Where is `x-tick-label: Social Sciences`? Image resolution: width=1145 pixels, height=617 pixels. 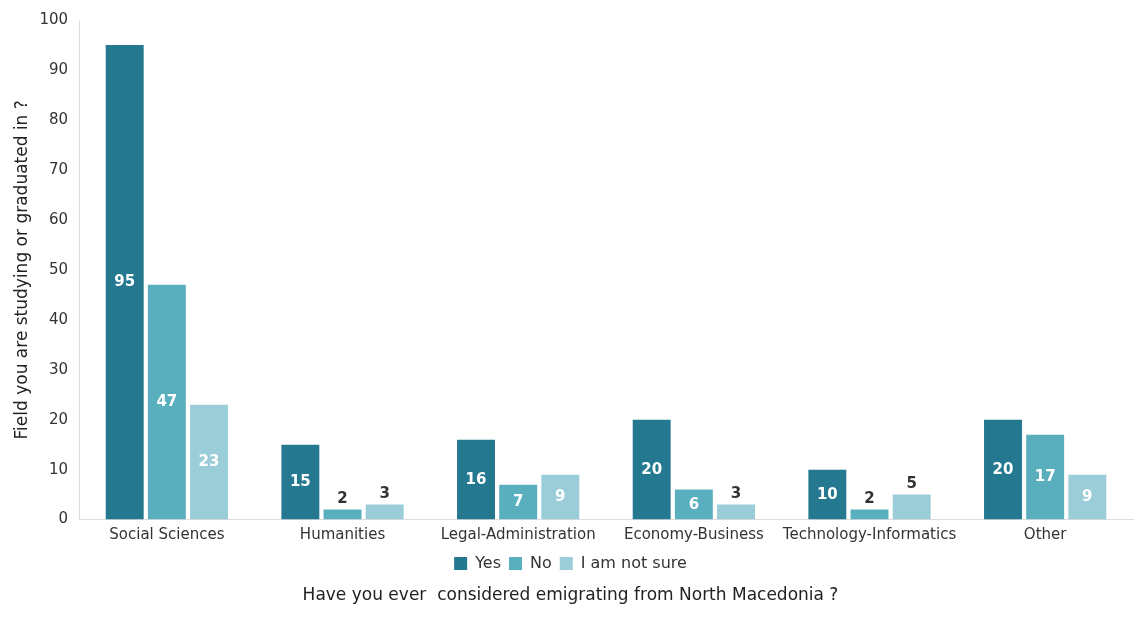
x-tick-label: Social Sciences is located at coordinates (167, 534).